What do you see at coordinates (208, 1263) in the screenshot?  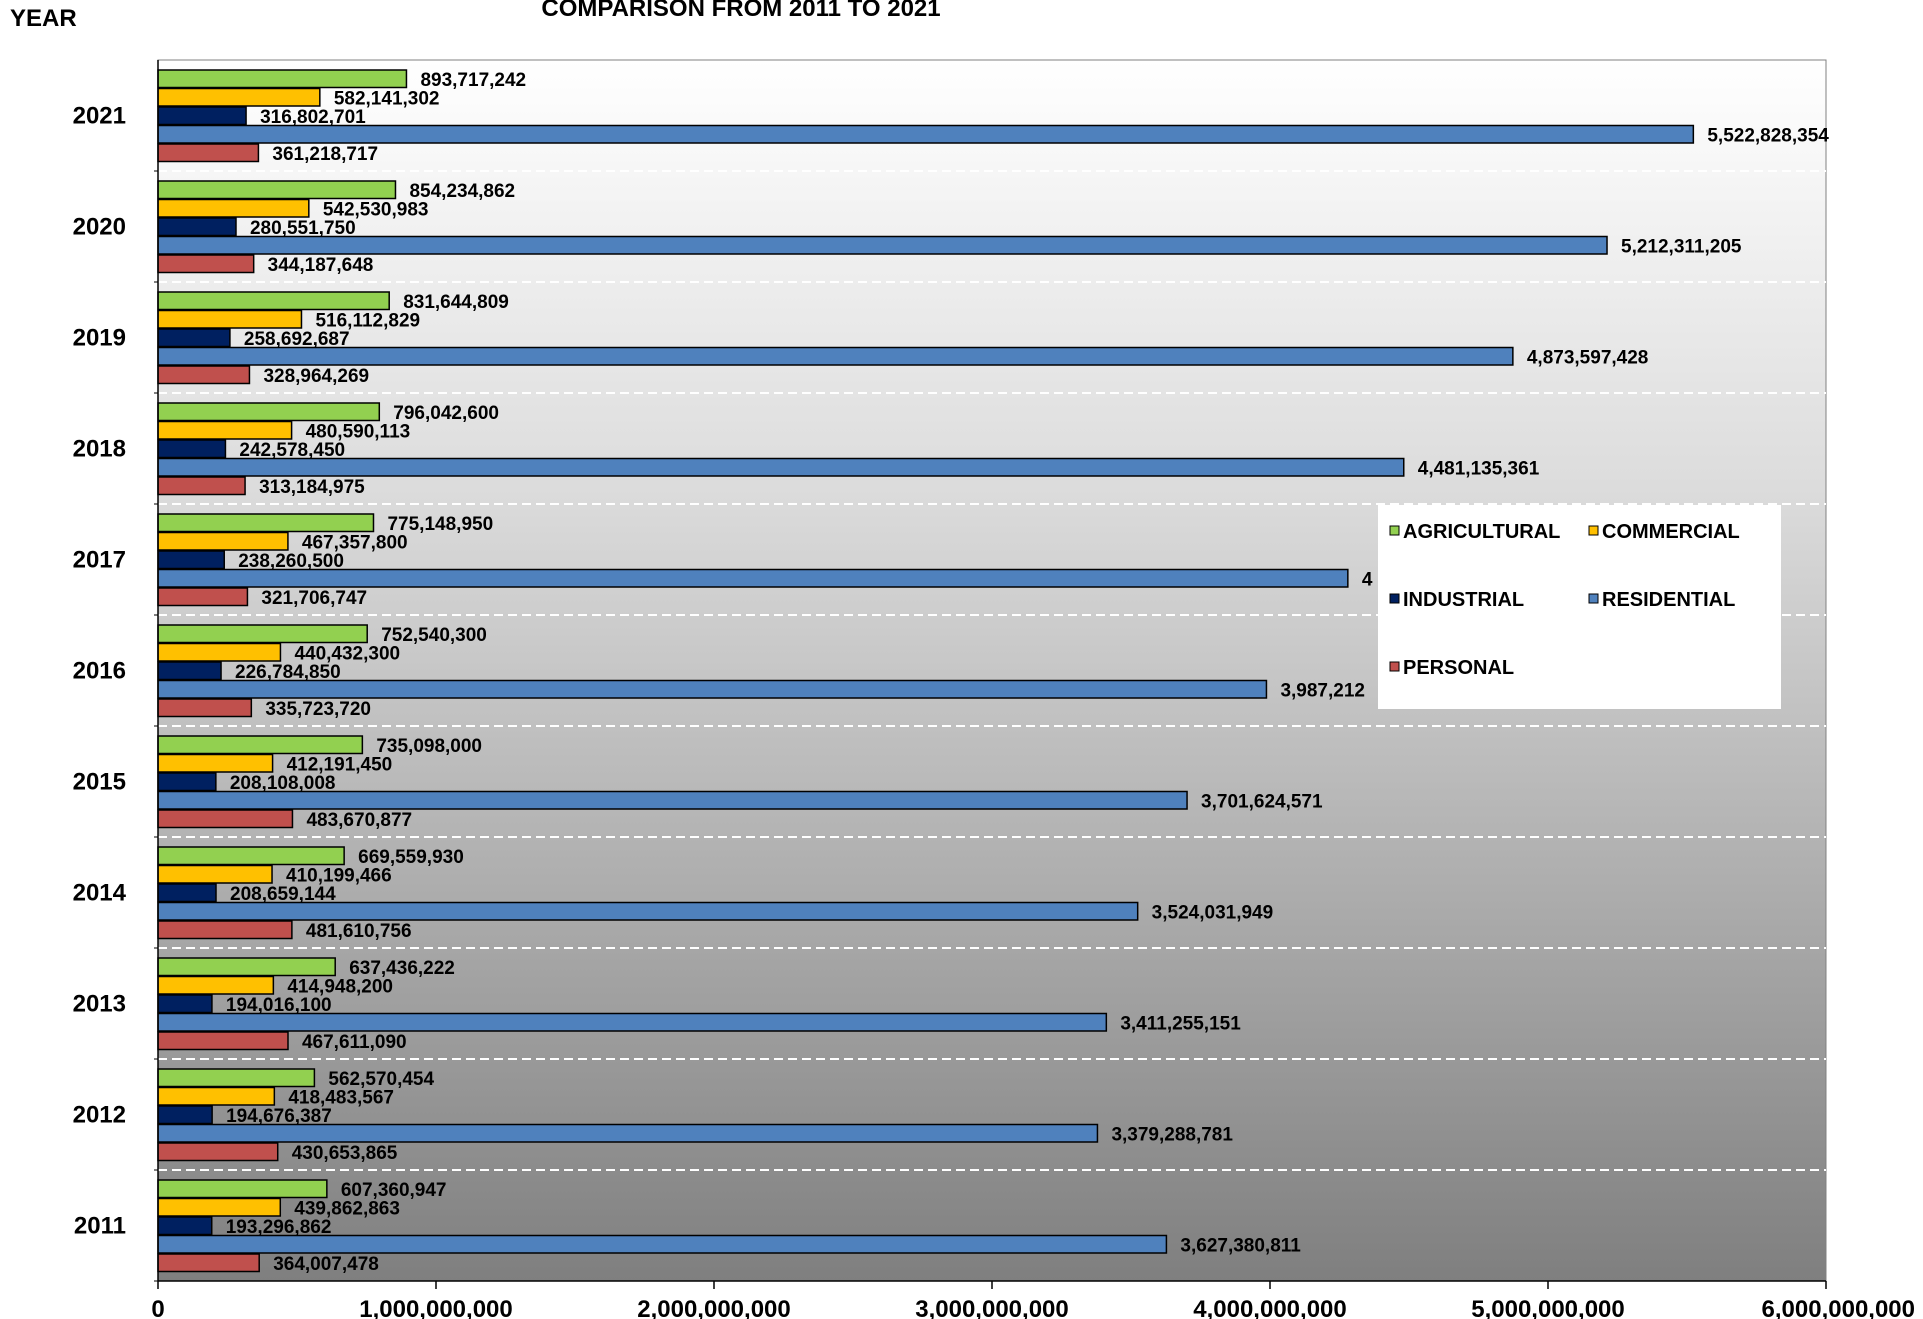 I see `bar-personal-2011` at bounding box center [208, 1263].